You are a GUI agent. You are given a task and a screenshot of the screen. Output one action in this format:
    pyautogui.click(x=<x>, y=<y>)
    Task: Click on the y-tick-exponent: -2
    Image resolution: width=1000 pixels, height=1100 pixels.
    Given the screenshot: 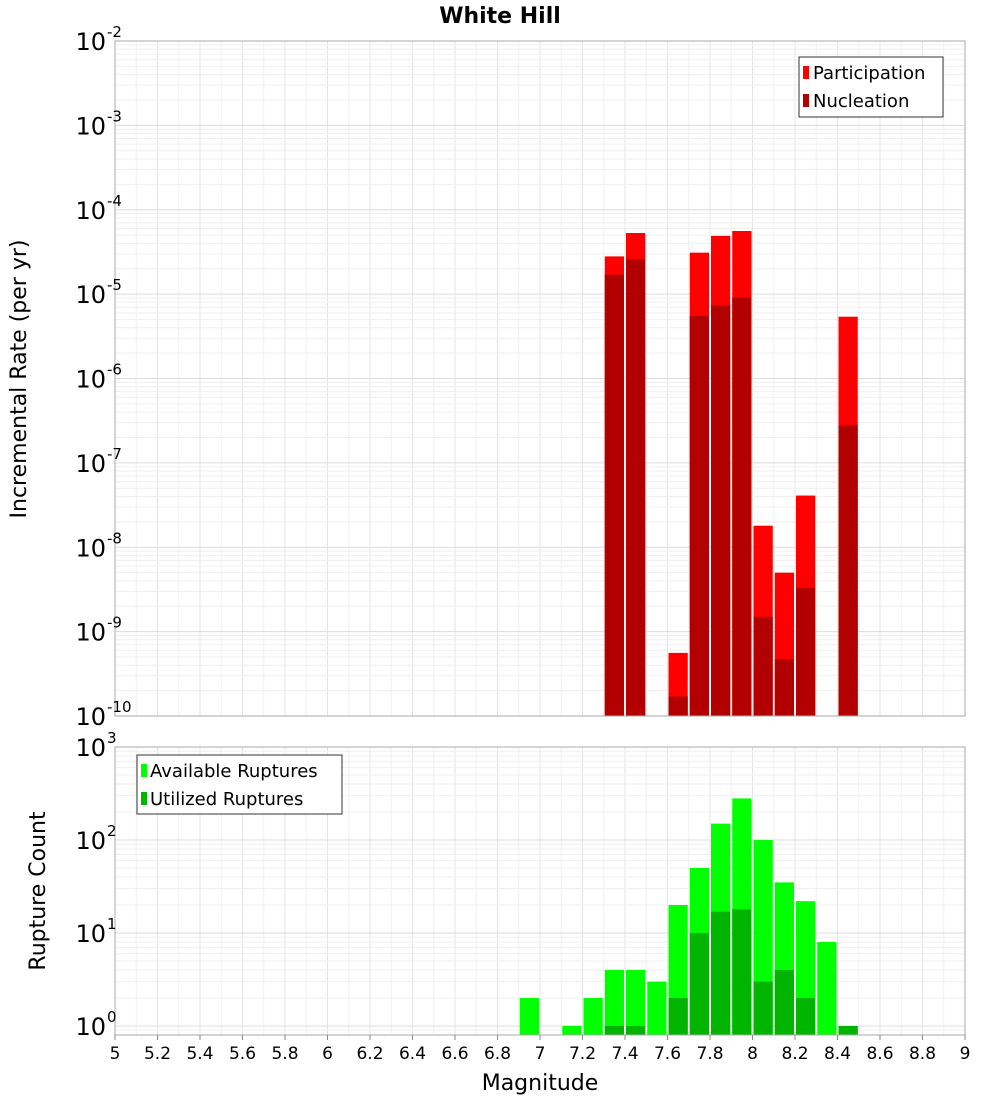 What is the action you would take?
    pyautogui.click(x=114, y=32)
    